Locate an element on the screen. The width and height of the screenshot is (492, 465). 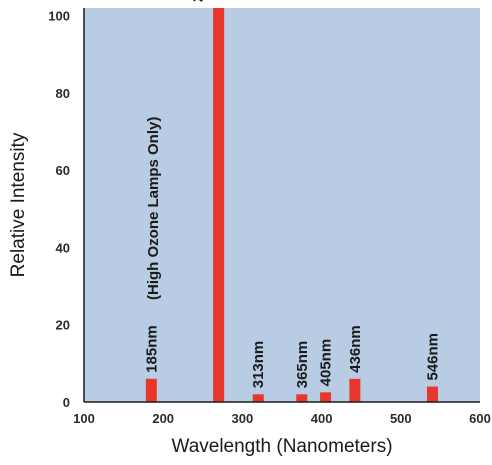
line-label-365nm: 365nm is located at coordinates (302, 365).